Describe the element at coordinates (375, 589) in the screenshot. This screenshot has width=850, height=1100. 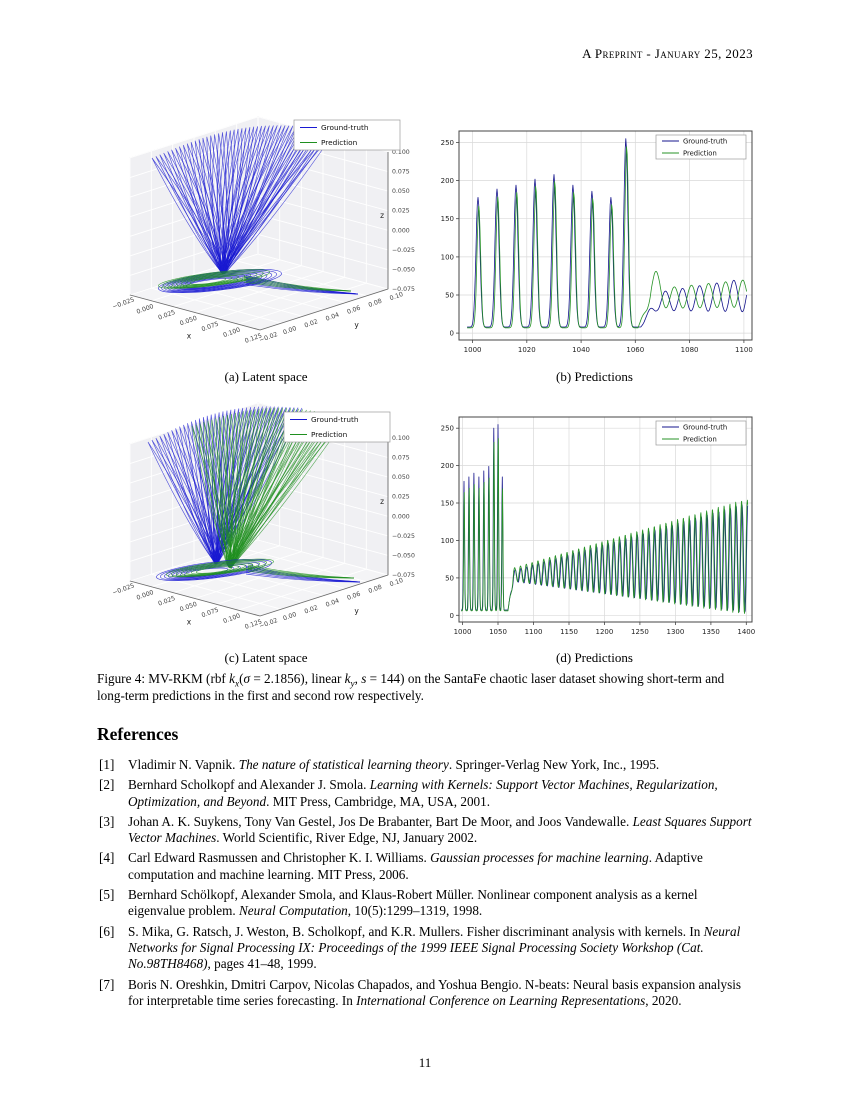
I see `svg-text: 0.08` at that location.